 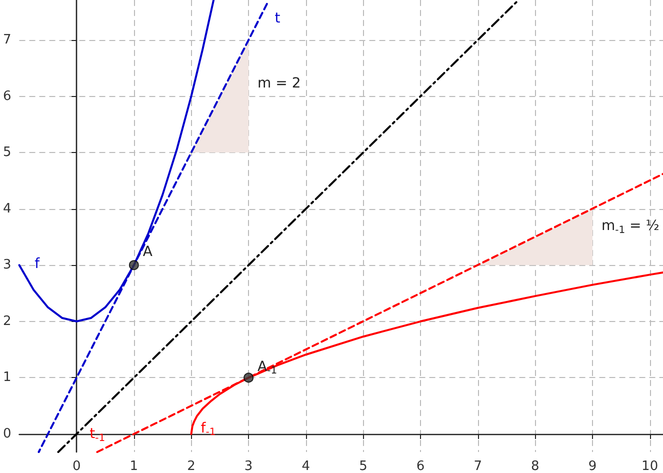 What do you see at coordinates (7, 265) in the screenshot?
I see `y-tick-label: 3` at bounding box center [7, 265].